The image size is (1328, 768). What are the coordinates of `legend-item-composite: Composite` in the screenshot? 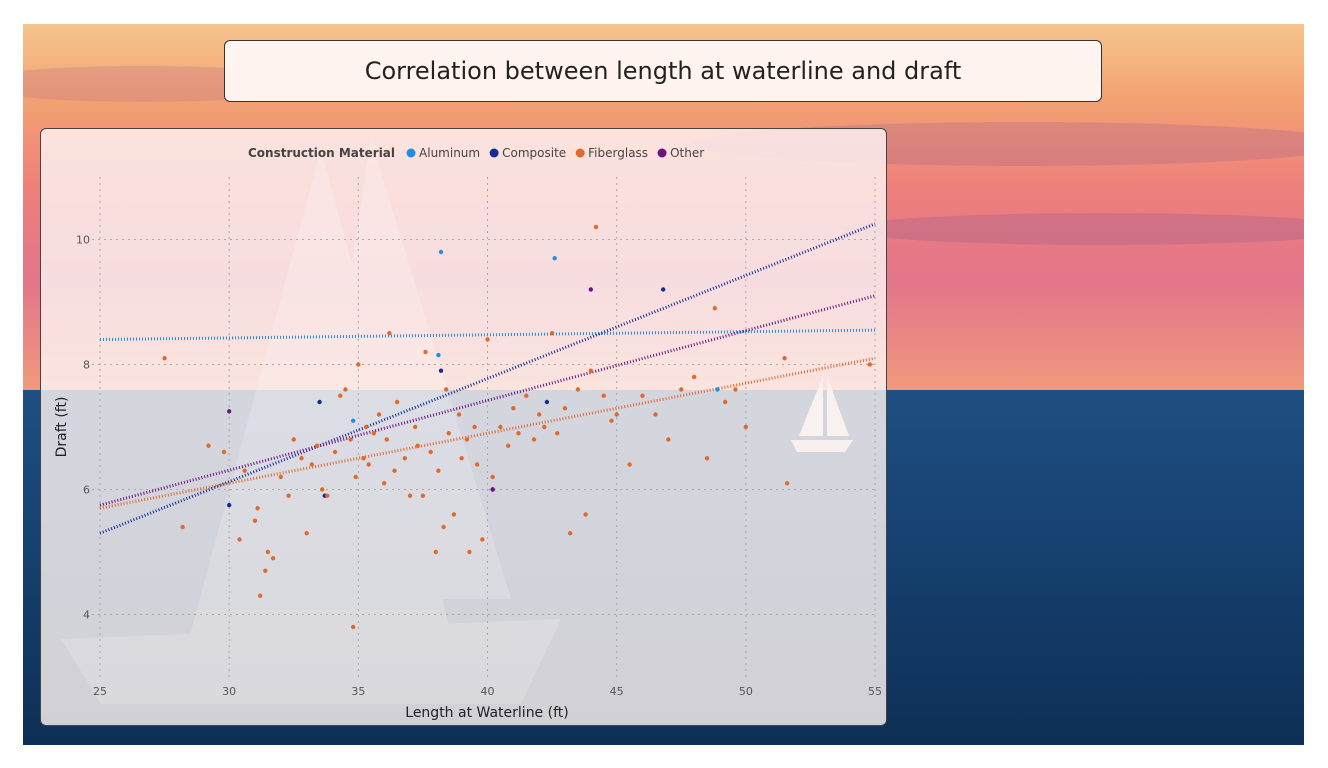 It's located at (528, 153).